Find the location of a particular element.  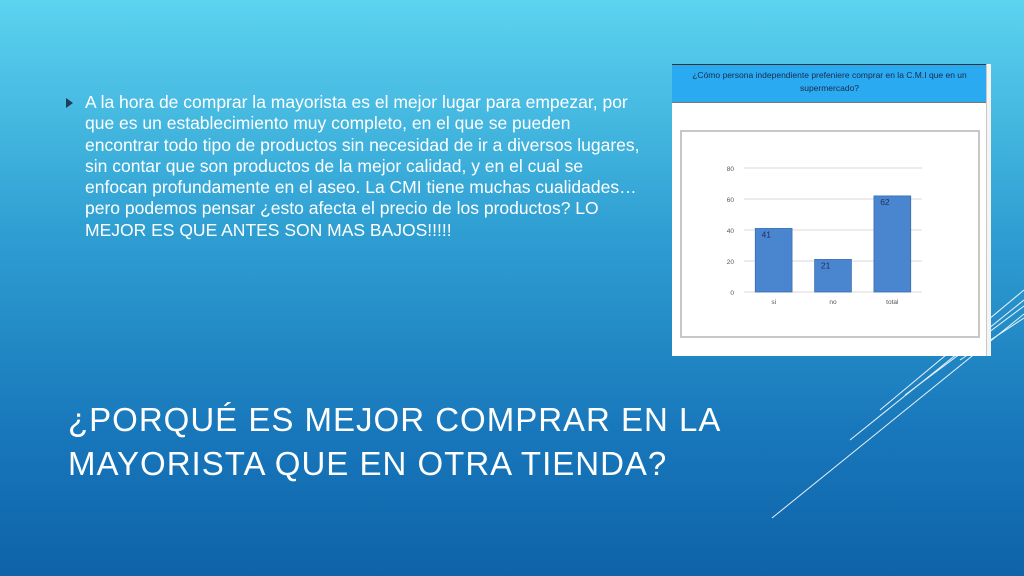

chart-frame: 0 20 40 60 80 41 si 21 no 62 total is located at coordinates (830, 234).